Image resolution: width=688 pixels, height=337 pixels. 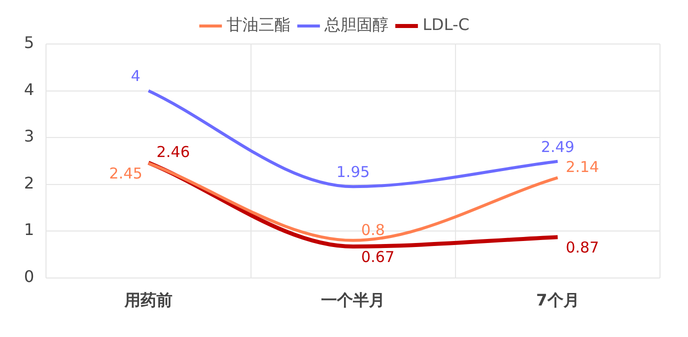 What do you see at coordinates (135, 76) in the screenshot?
I see `data-label: 4` at bounding box center [135, 76].